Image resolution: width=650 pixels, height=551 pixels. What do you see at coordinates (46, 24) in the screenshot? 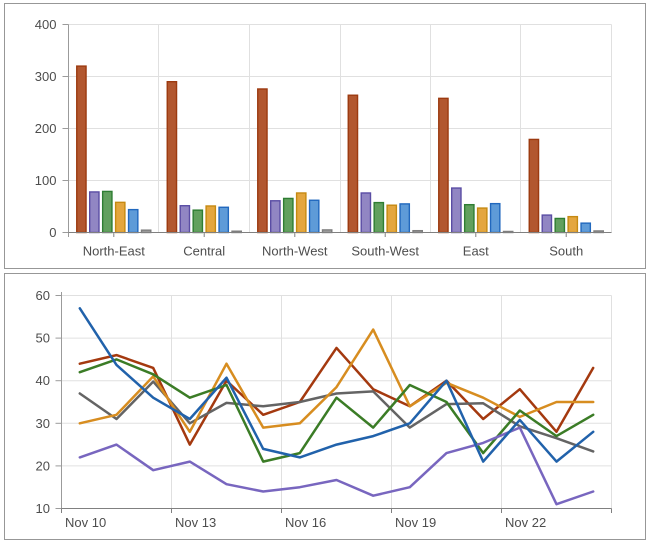
I see `svg-text: 400` at bounding box center [46, 24].